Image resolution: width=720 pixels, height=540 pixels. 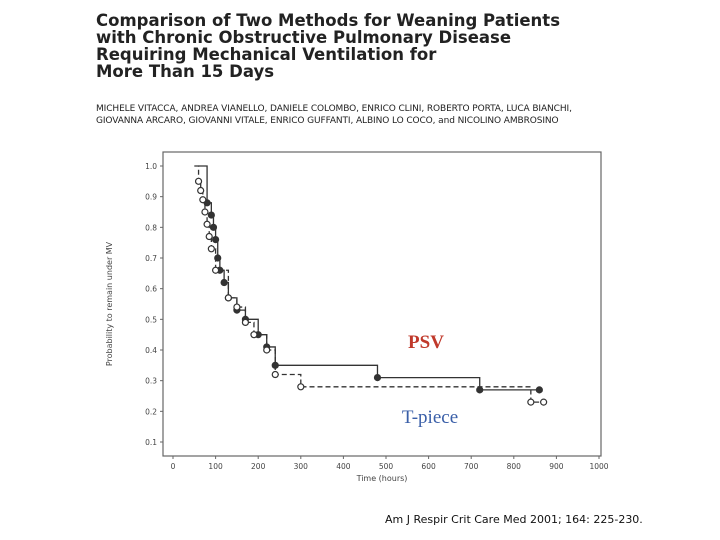 What do you see at coordinates (428, 466) in the screenshot?
I see `x-tick-label: 600` at bounding box center [428, 466].